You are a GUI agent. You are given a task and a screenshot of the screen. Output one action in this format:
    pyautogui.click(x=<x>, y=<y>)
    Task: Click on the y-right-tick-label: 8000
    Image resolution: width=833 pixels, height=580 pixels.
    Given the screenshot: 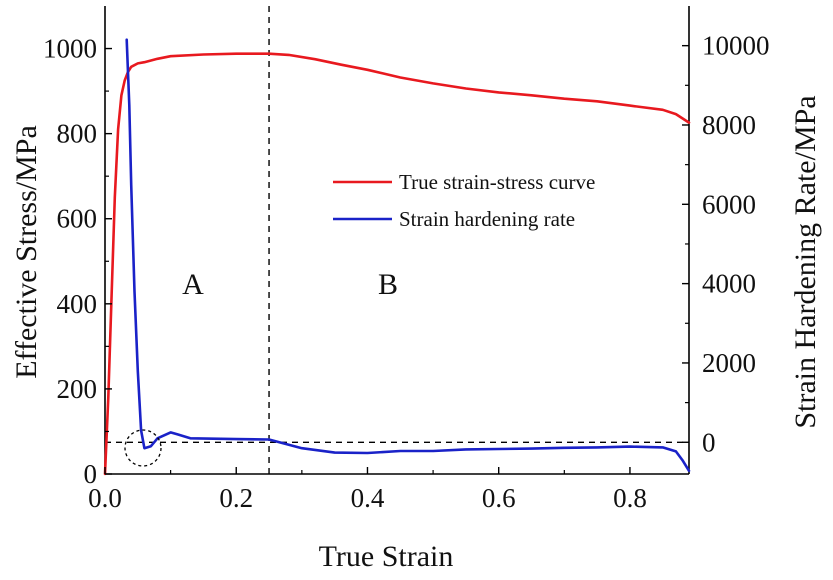 What is the action you would take?
    pyautogui.click(x=729, y=125)
    